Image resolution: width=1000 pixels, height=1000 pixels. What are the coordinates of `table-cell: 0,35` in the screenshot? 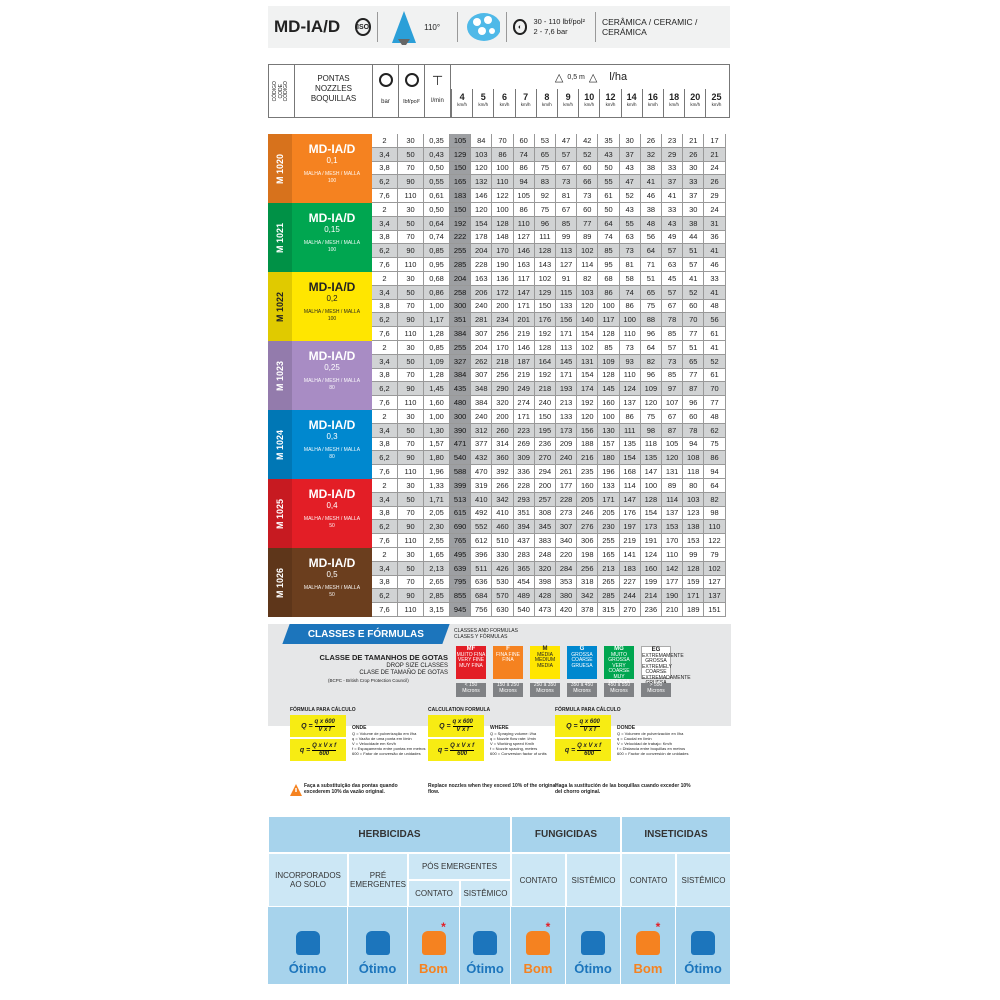 It's located at (437, 141).